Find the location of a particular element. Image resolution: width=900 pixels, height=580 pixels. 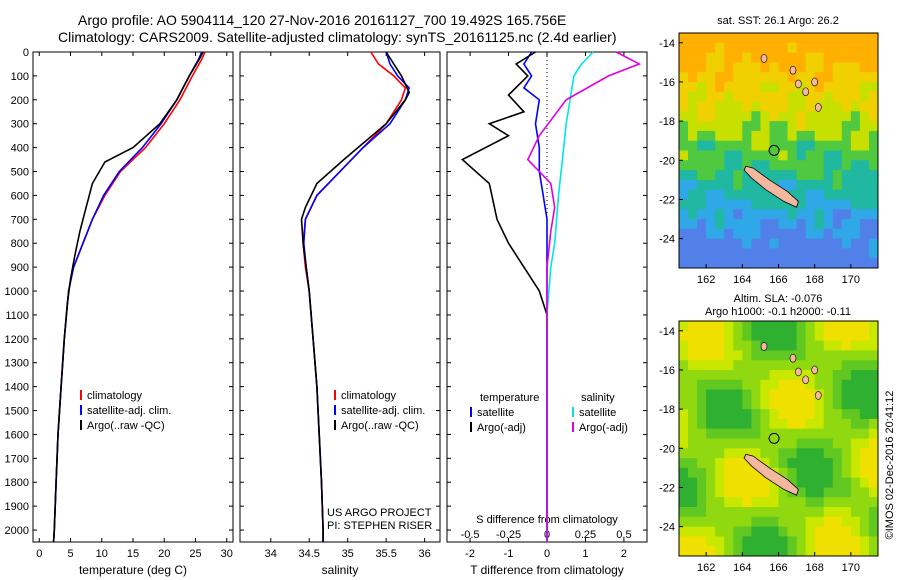

s-diff-tick-label: 0.5 is located at coordinates (623, 535).